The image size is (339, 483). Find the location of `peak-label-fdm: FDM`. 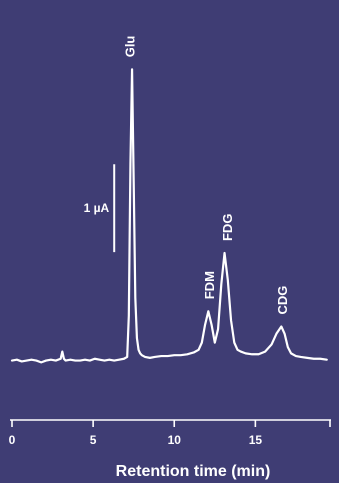

peak-label-fdm: FDM is located at coordinates (209, 285).